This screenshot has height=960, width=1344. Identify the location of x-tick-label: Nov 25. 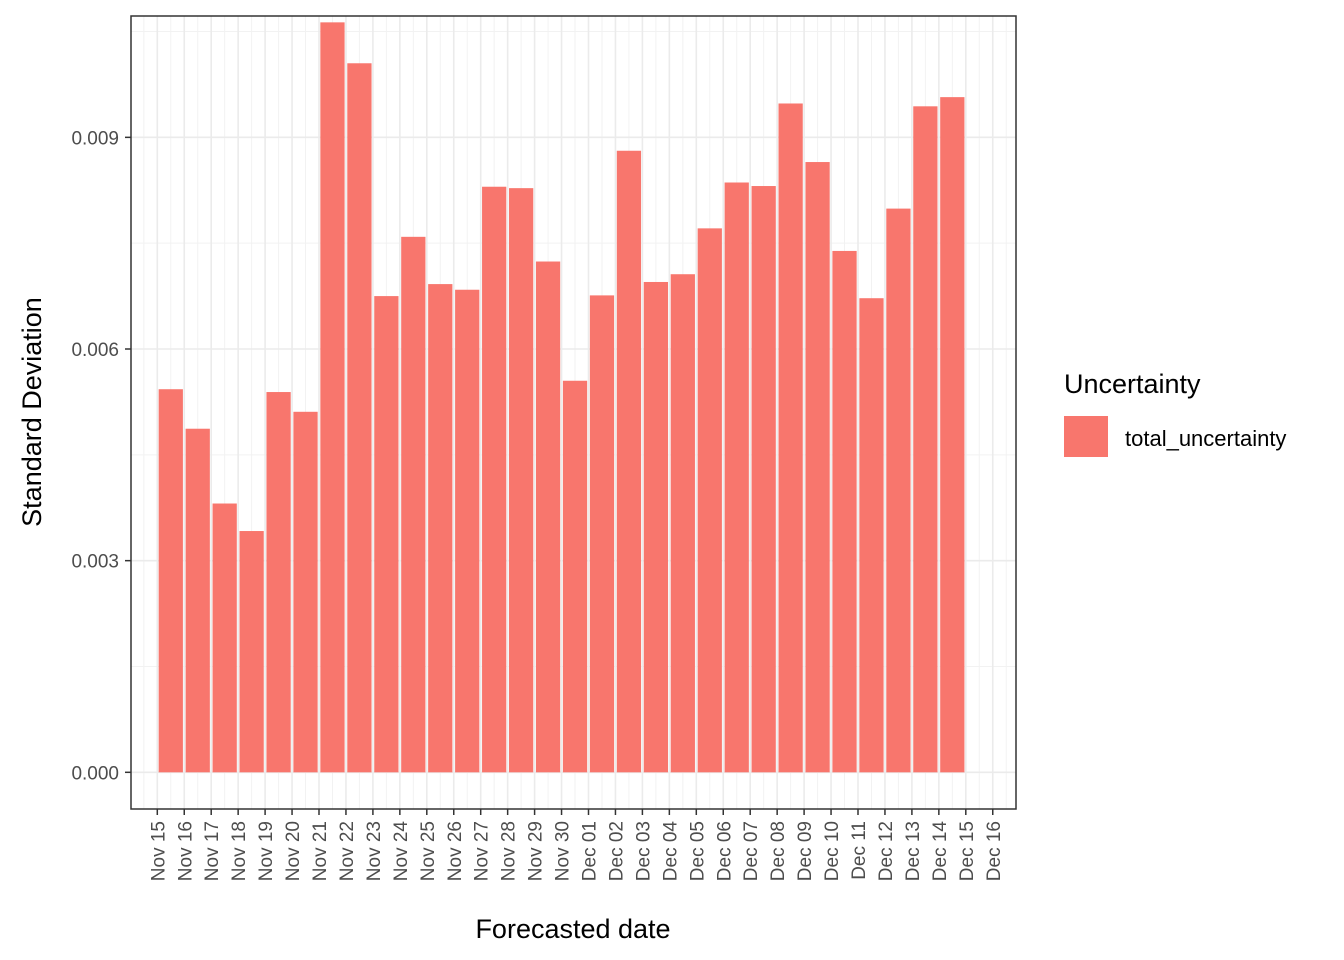
(428, 851).